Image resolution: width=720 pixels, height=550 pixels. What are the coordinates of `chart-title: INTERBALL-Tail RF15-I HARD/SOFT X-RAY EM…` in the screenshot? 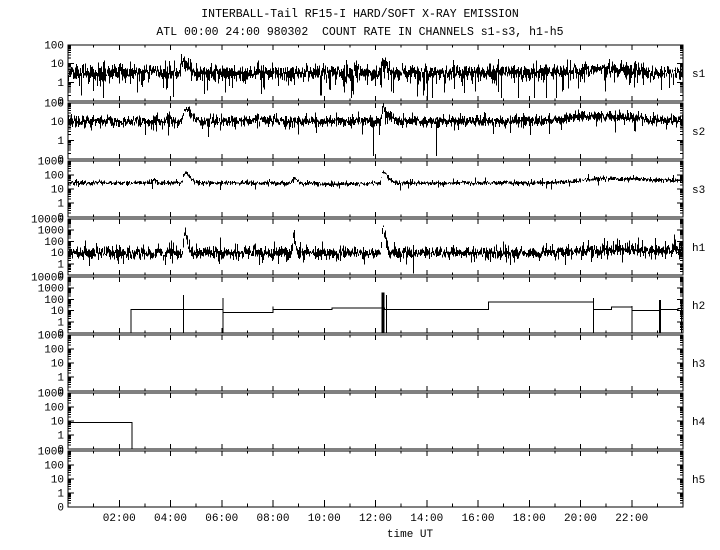 It's located at (359, 14).